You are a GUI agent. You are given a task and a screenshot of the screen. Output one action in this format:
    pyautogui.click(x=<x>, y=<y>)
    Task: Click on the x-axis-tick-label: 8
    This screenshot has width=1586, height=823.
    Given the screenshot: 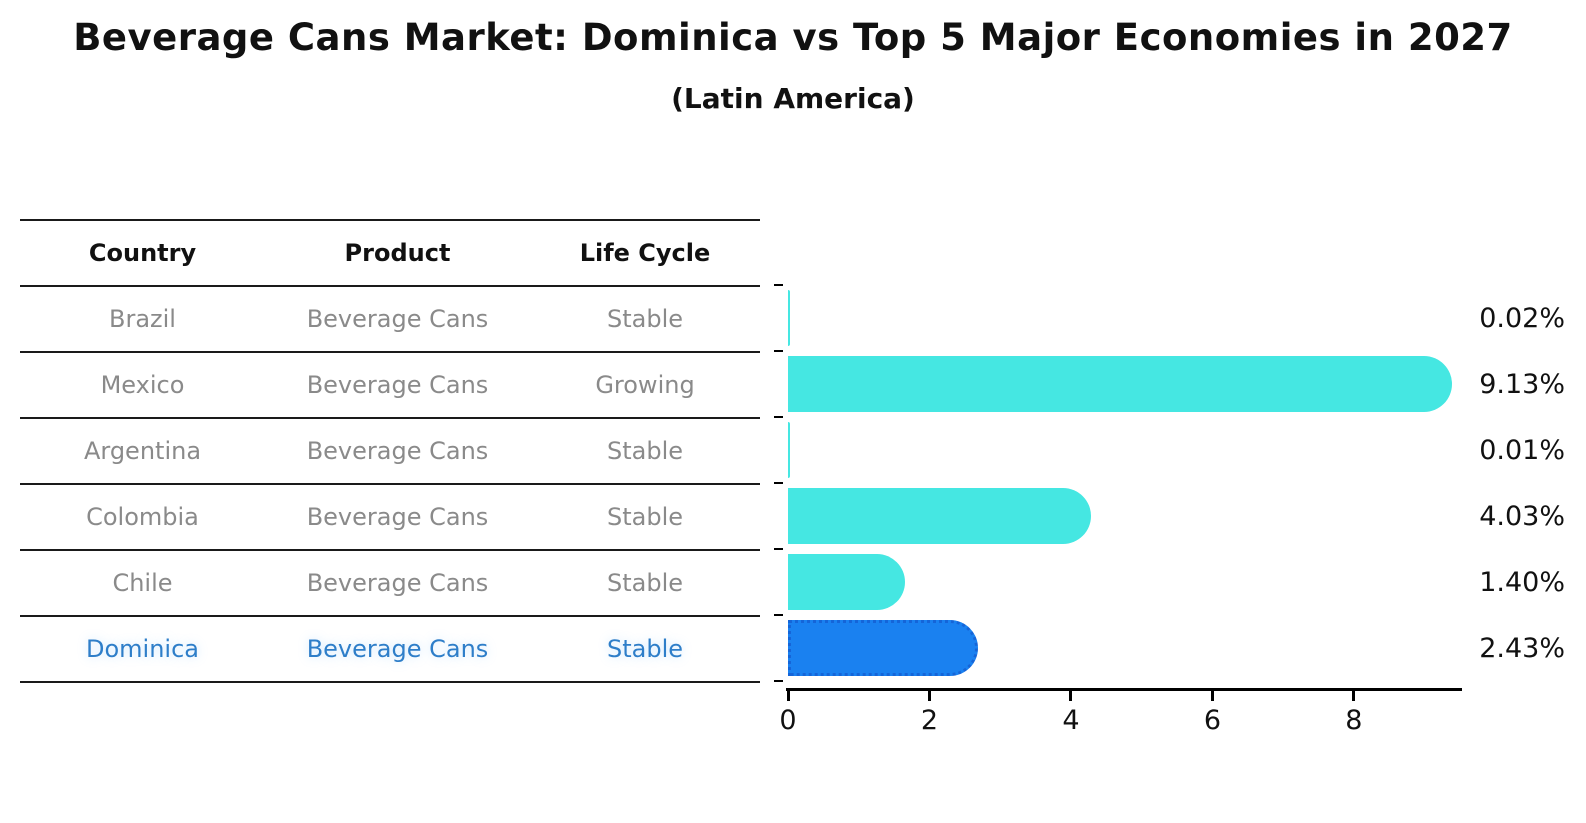 What is the action you would take?
    pyautogui.click(x=1354, y=720)
    